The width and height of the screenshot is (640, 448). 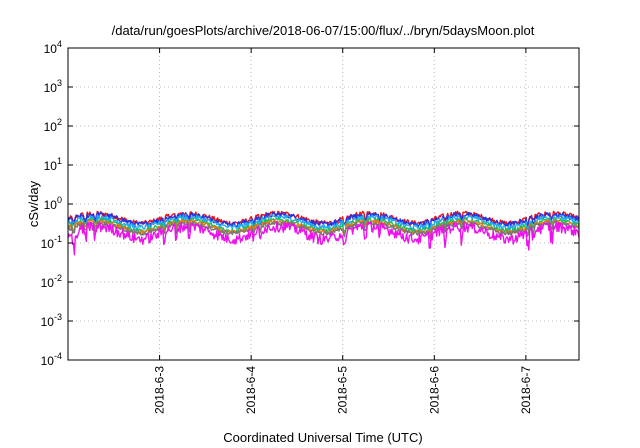 What do you see at coordinates (53, 125) in the screenshot?
I see `y-tick-label: 10²` at bounding box center [53, 125].